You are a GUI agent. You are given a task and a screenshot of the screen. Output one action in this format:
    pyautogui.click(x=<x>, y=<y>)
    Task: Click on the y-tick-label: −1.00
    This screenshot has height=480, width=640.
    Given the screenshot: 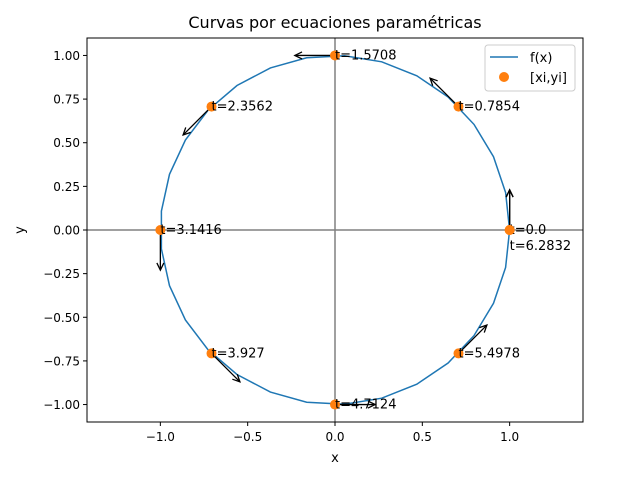 What is the action you would take?
    pyautogui.click(x=61, y=405)
    